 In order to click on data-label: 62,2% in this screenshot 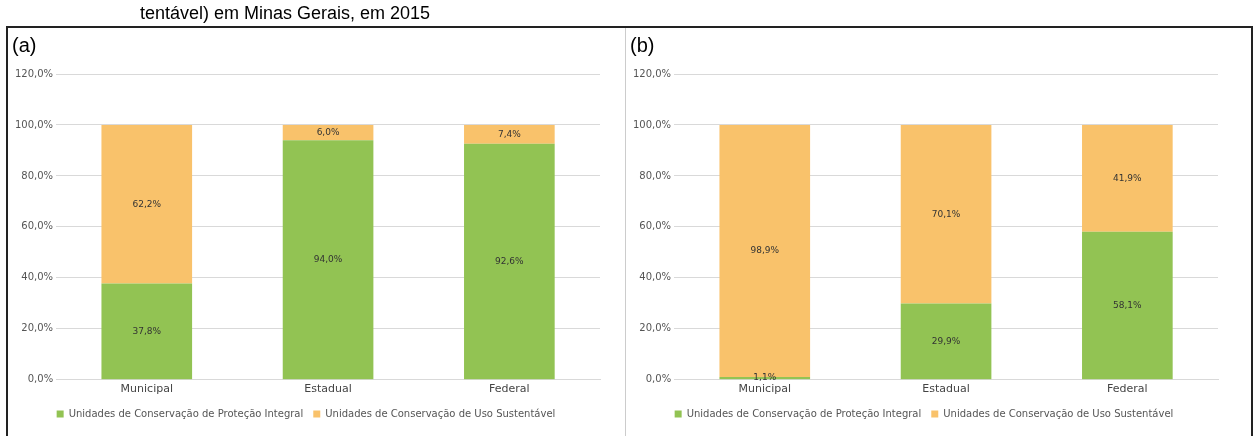, I will do `click(147, 203)`.